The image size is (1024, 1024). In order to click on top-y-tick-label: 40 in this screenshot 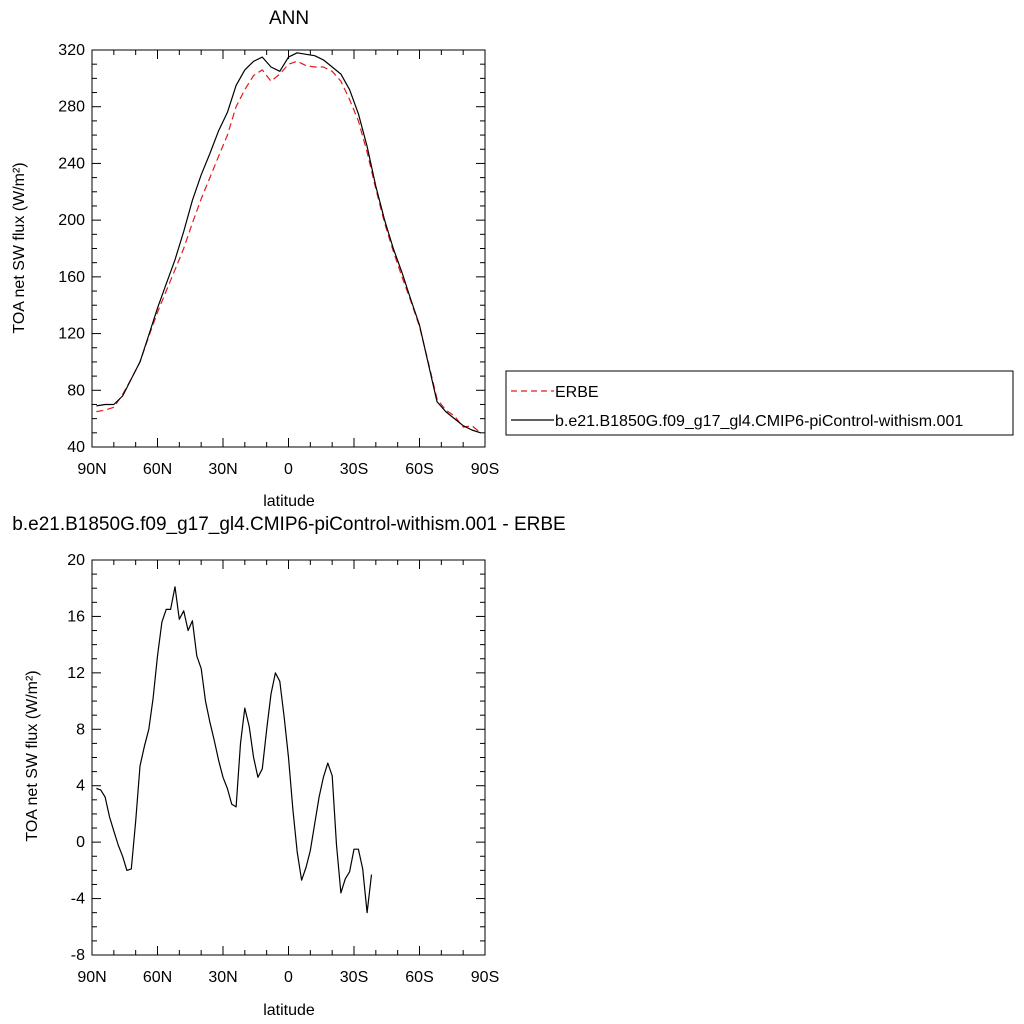, I will do `click(76, 447)`.